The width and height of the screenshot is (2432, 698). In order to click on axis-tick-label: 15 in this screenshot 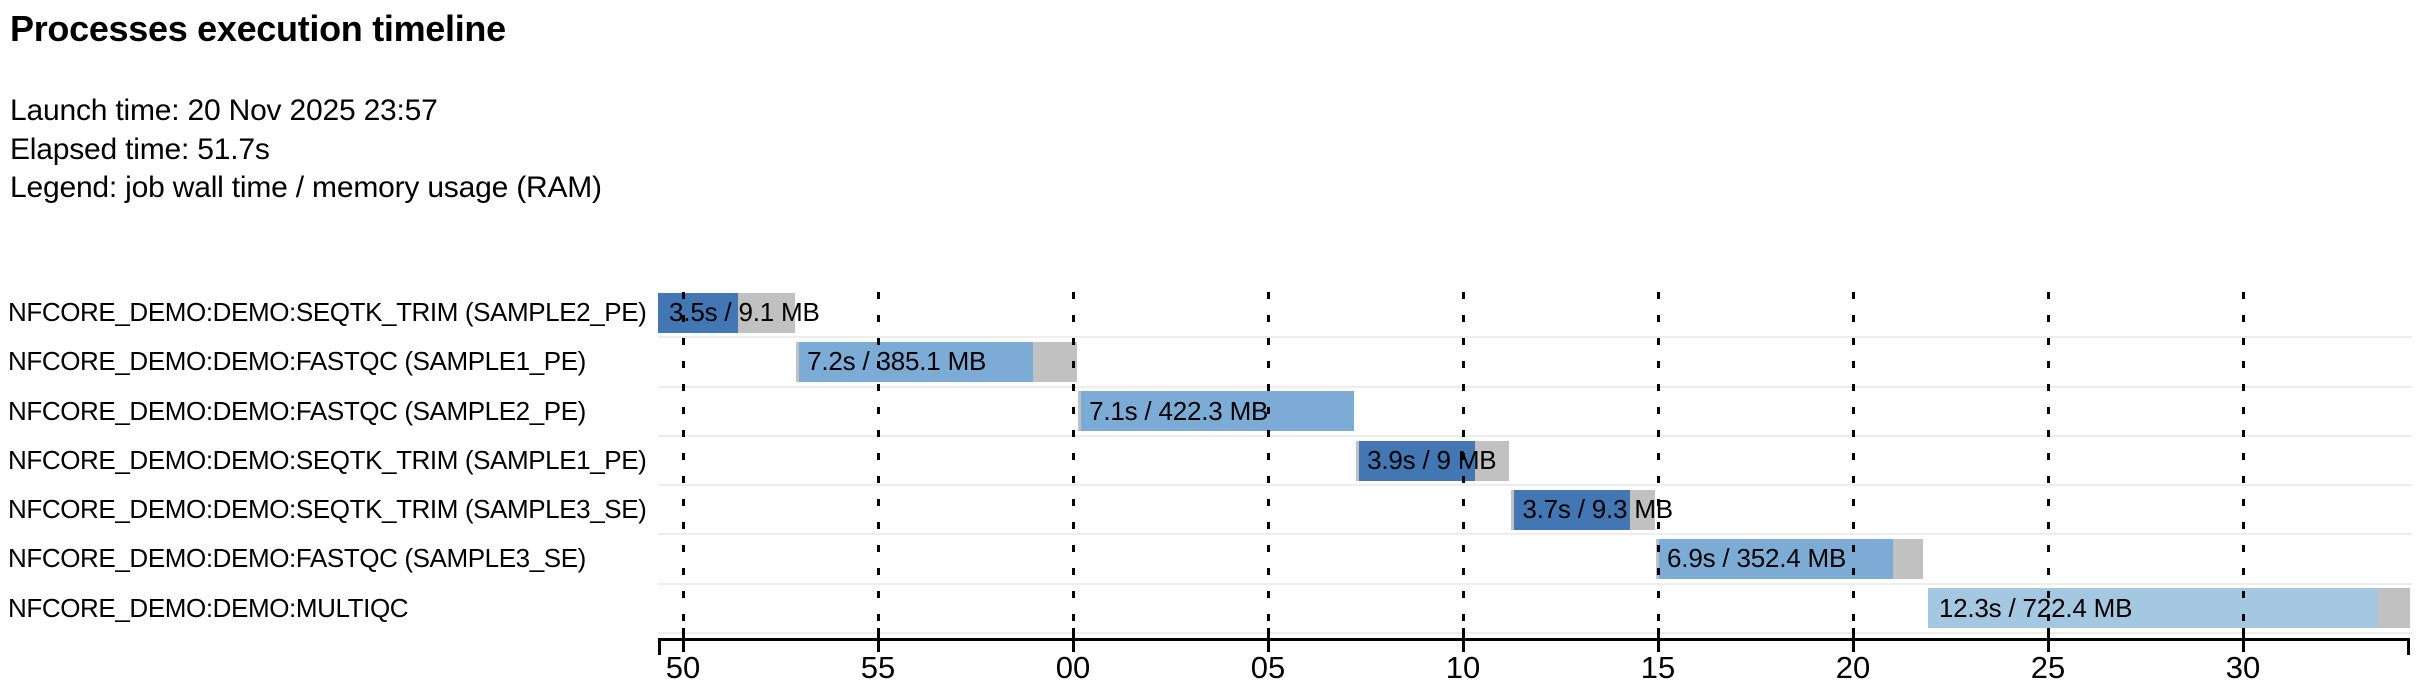, I will do `click(1658, 667)`.